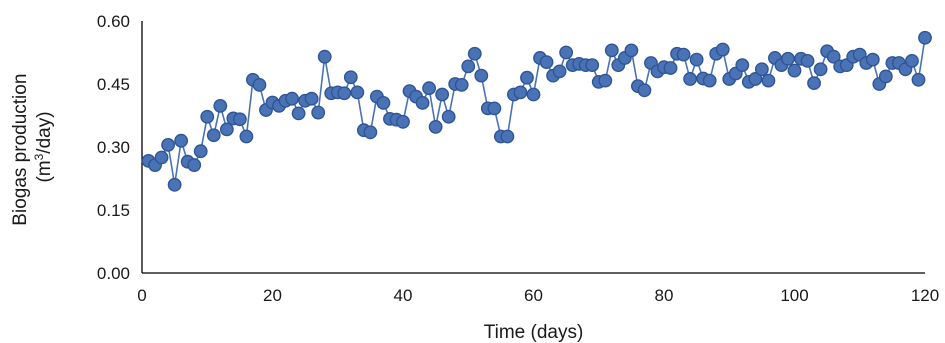  I want to click on x-tick-label: 80, so click(664, 295).